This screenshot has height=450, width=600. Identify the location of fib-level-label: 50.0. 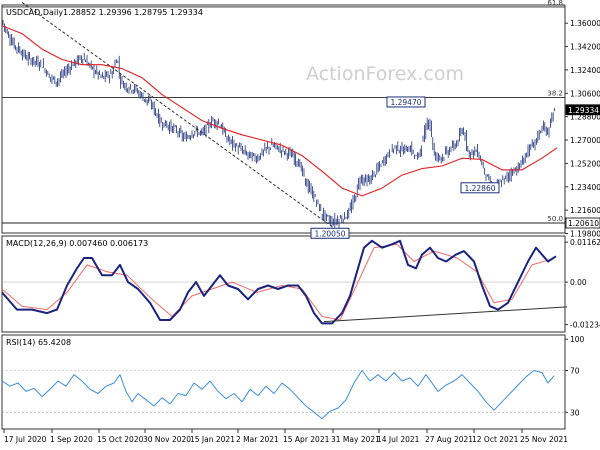
(555, 219).